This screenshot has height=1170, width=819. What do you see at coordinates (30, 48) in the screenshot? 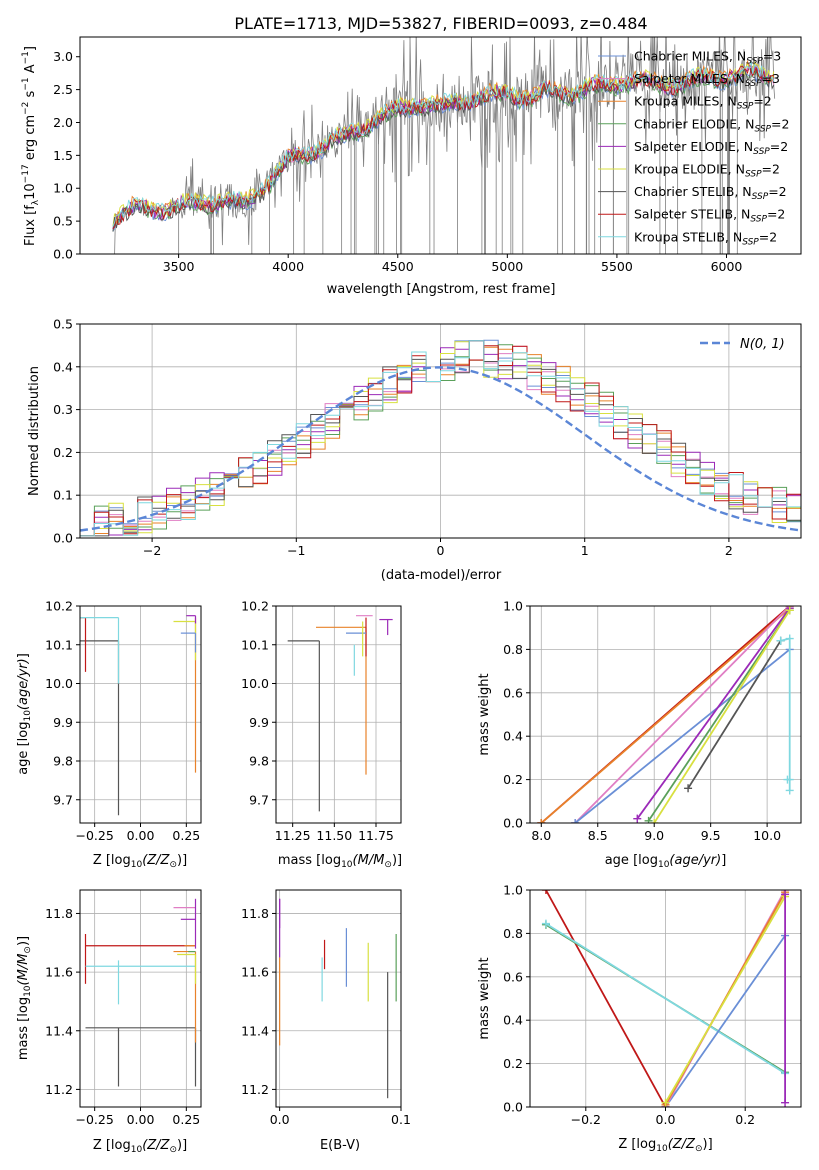
I see `y-axis-label-part: ]` at bounding box center [30, 48].